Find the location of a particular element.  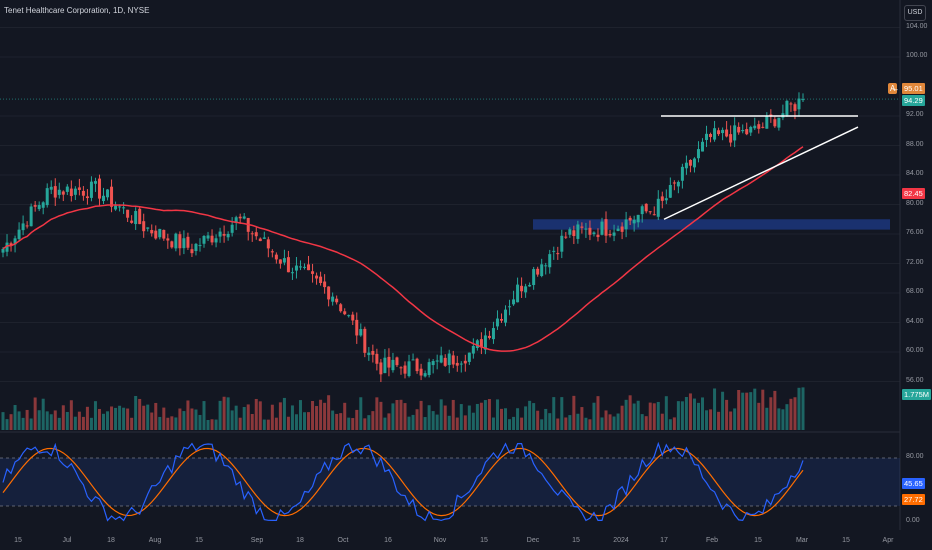

price-axis-label: 76.00 is located at coordinates (915, 232).